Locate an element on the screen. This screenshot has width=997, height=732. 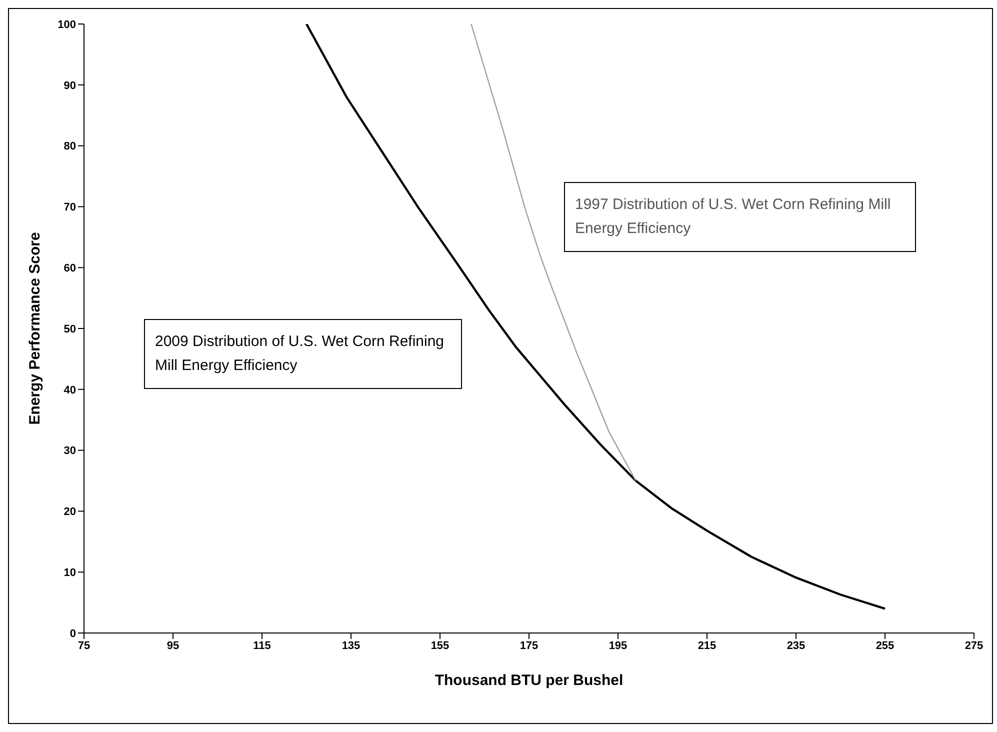
x-tick-label: 135 is located at coordinates (351, 646).